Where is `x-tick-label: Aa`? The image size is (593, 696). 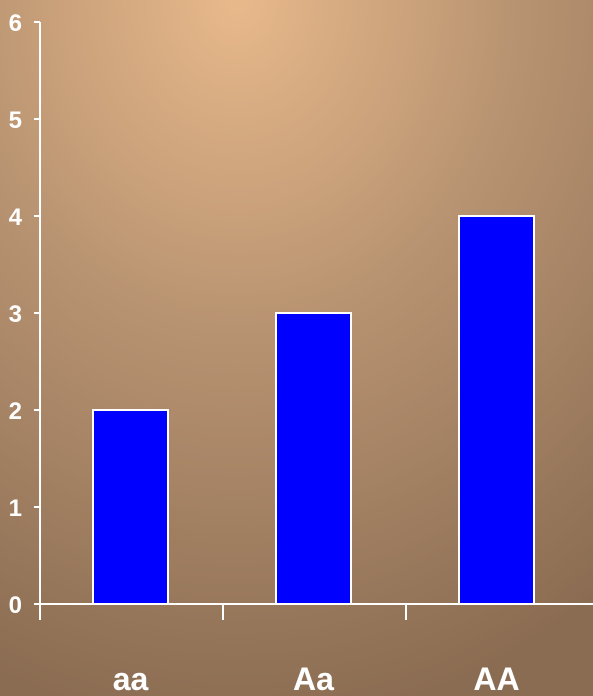
x-tick-label: Aa is located at coordinates (313, 678).